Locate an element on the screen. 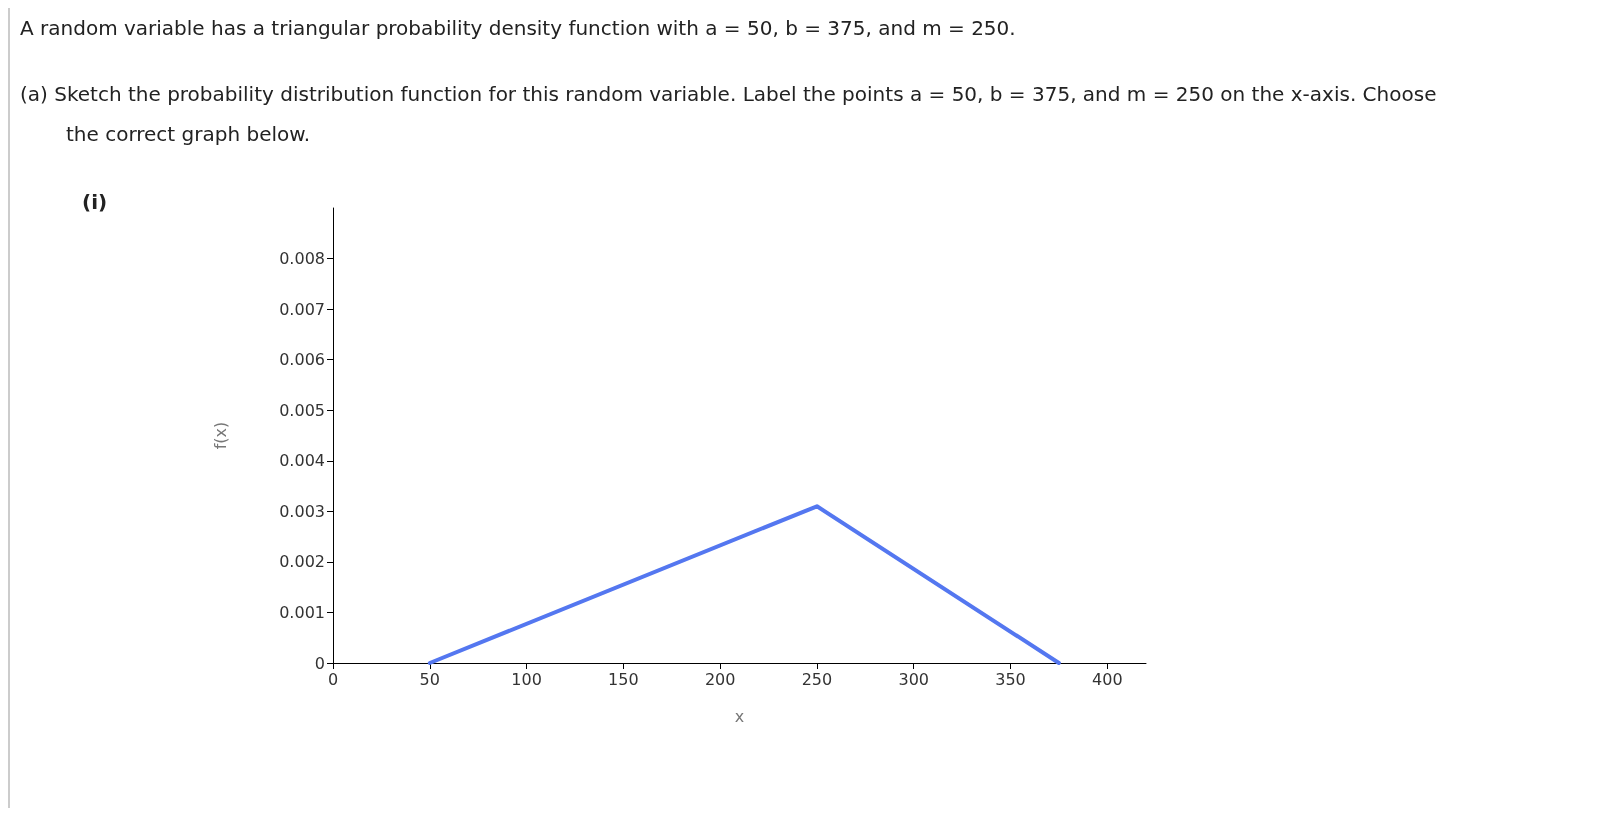 The image size is (1612, 818). x-axis-title: x is located at coordinates (739, 716).